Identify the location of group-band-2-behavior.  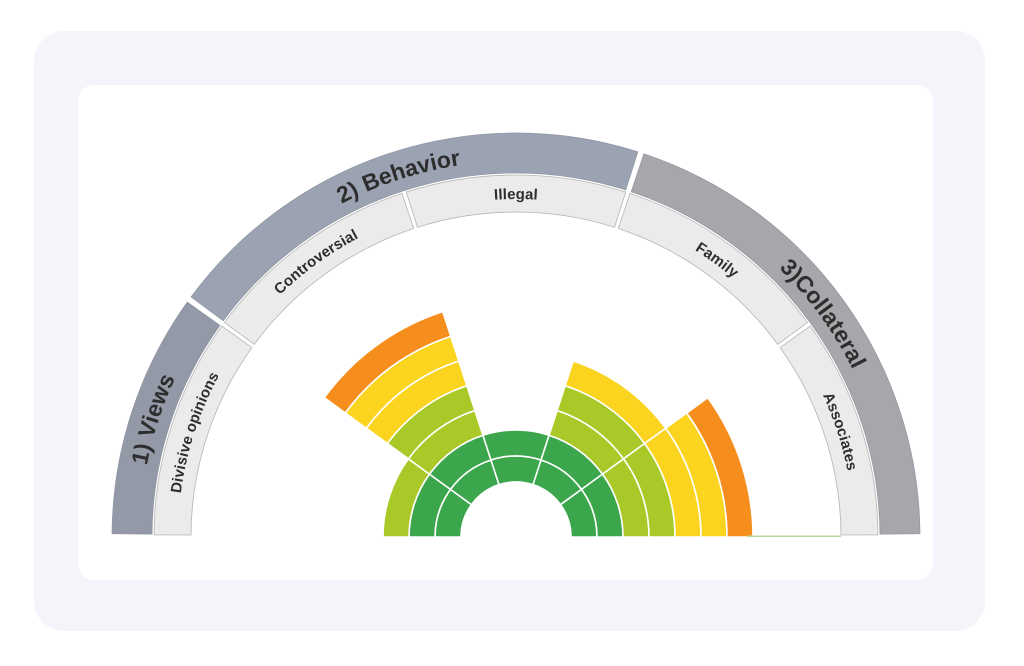
(414, 227).